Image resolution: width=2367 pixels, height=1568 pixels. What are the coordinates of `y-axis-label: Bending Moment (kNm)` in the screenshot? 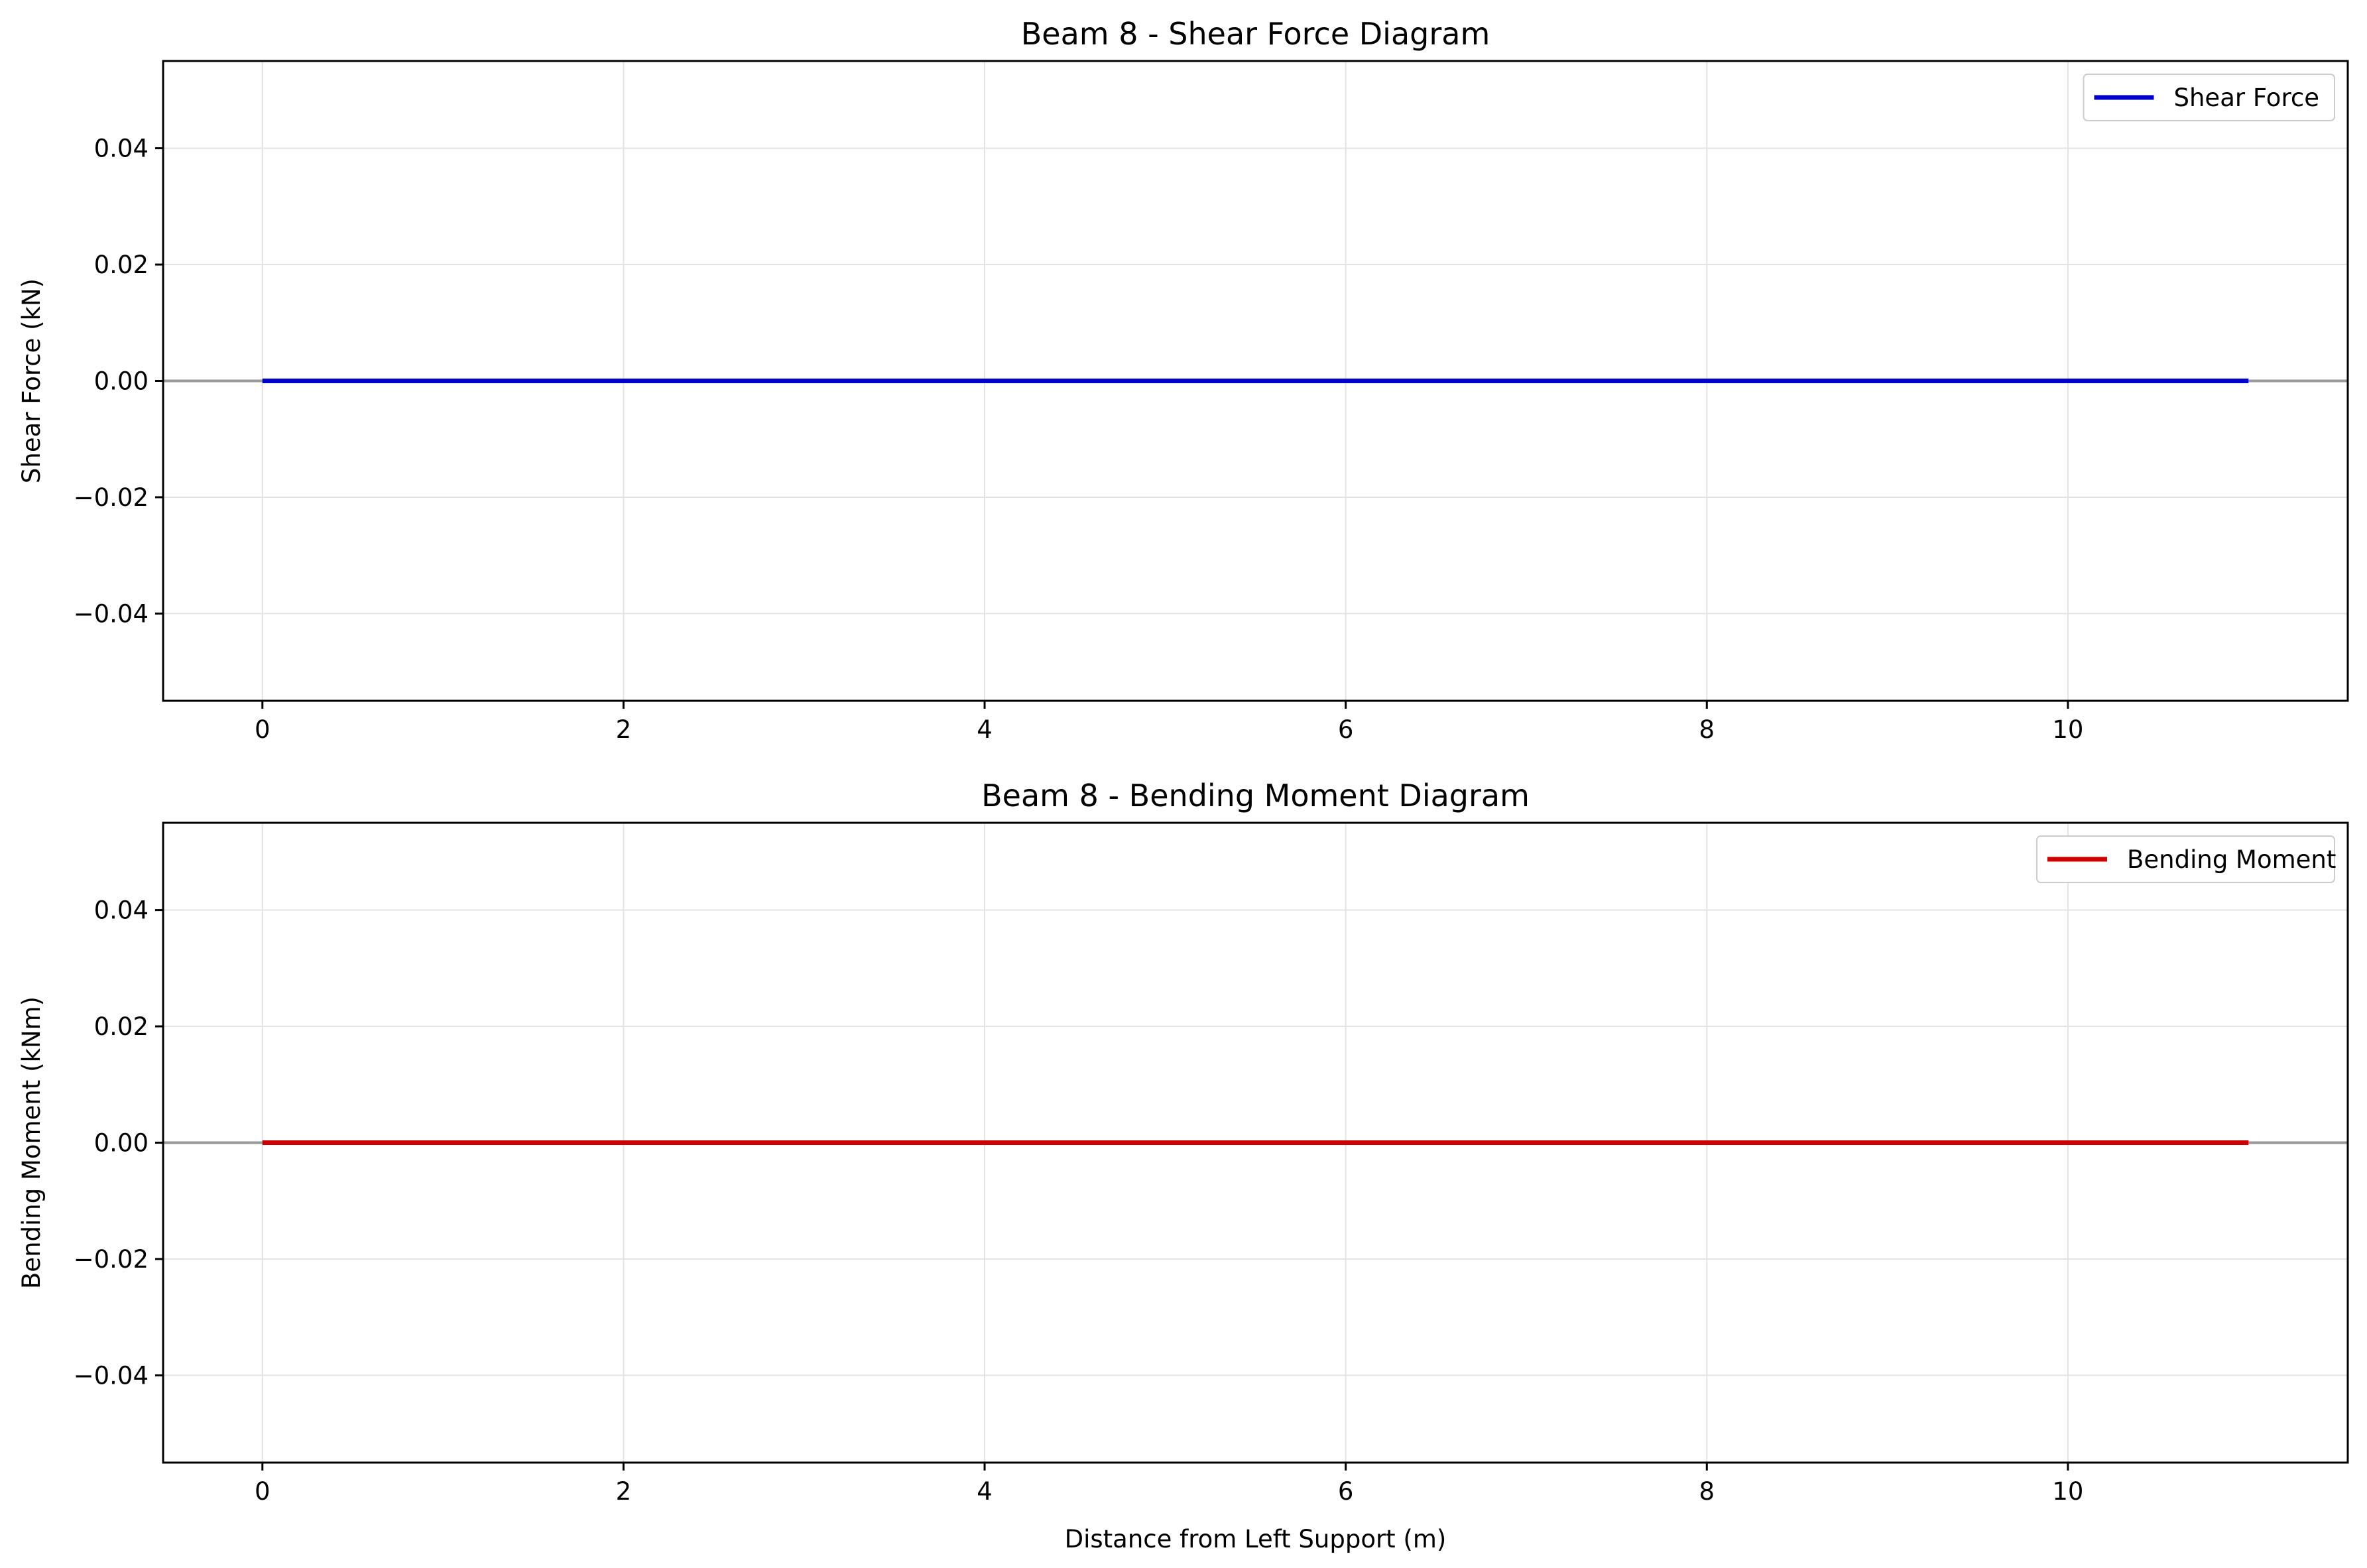 It's located at (31, 1142).